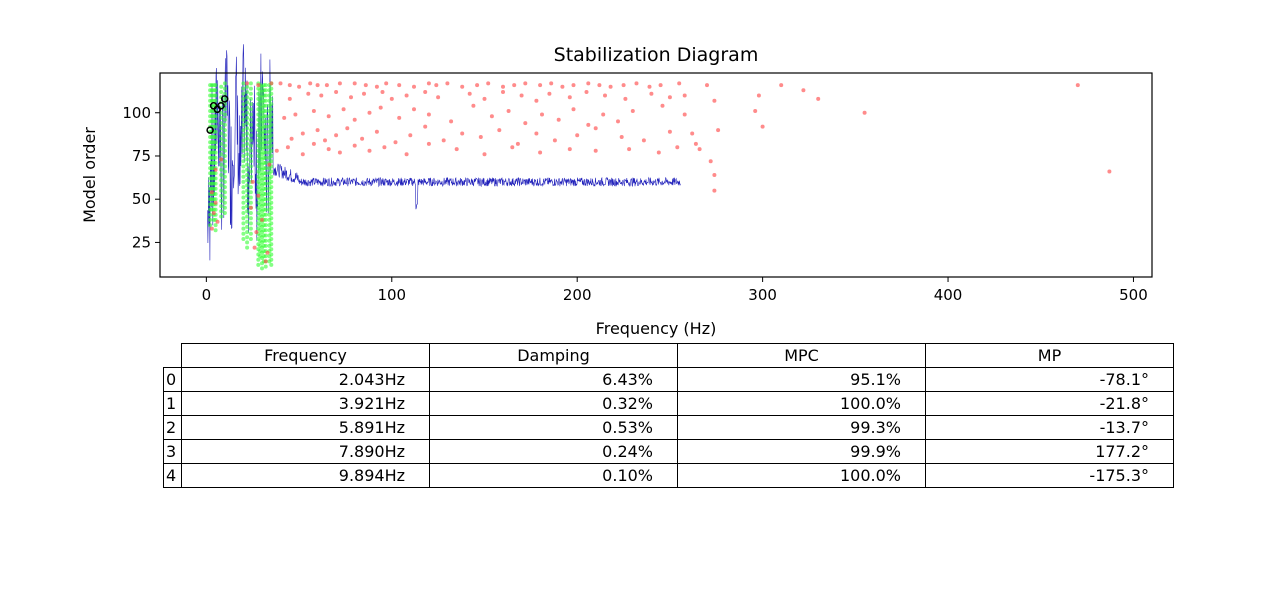 The width and height of the screenshot is (1280, 612). I want to click on header-mpc: MPC, so click(801, 355).